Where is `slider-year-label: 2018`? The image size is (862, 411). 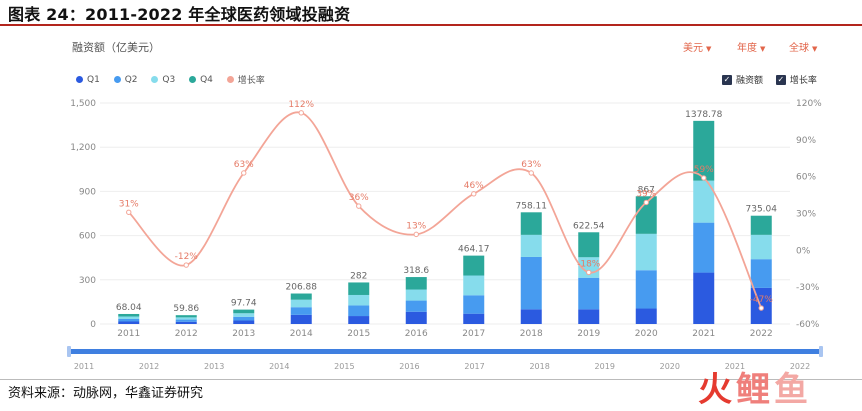
slider-year-label: 2018 is located at coordinates (539, 366).